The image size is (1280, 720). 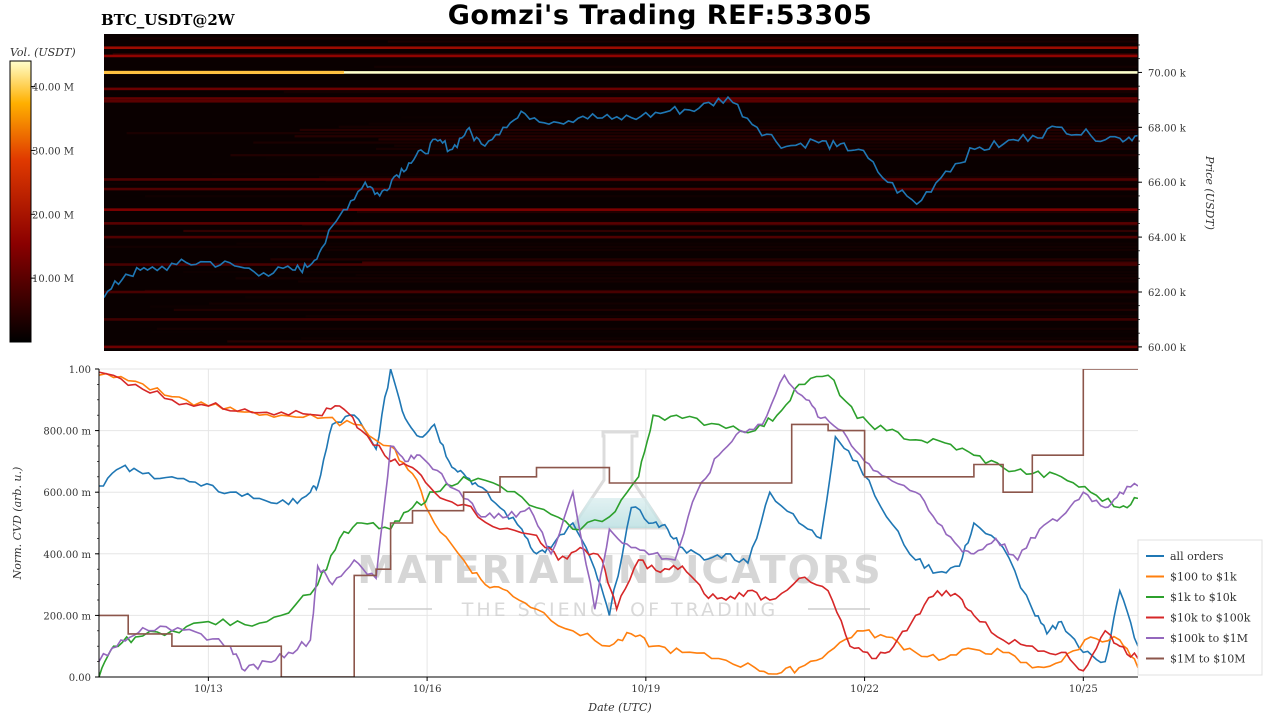 I want to click on cvd-y-tick-label: 600.00 m, so click(x=67, y=493).